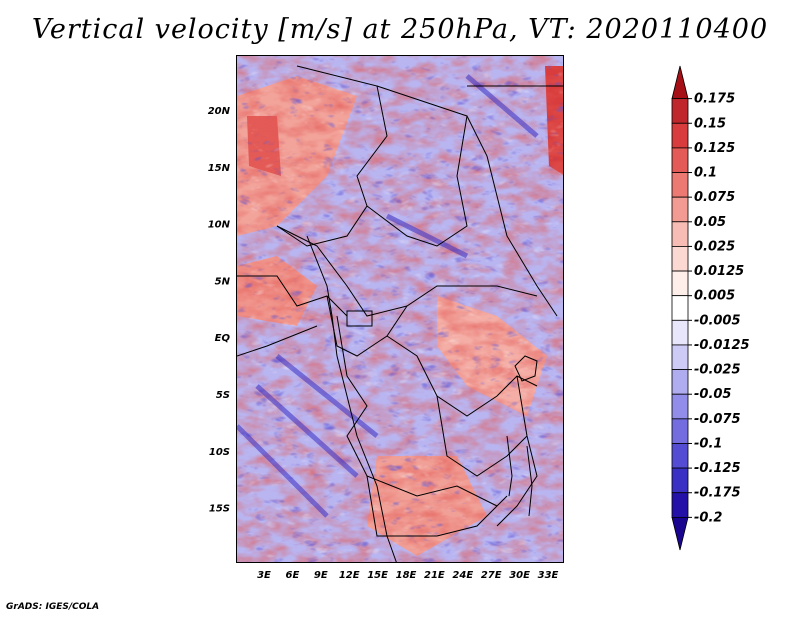 This screenshot has width=800, height=618. I want to click on longitude-label: 12E, so click(349, 575).